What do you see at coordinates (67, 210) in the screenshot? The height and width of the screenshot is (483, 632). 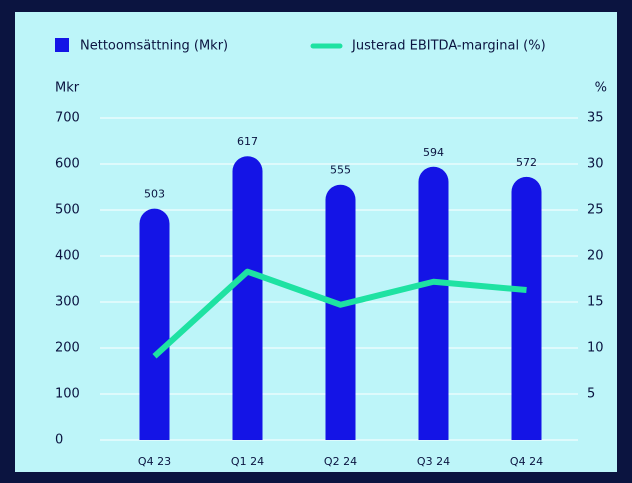 I see `y-tick-label: 500` at bounding box center [67, 210].